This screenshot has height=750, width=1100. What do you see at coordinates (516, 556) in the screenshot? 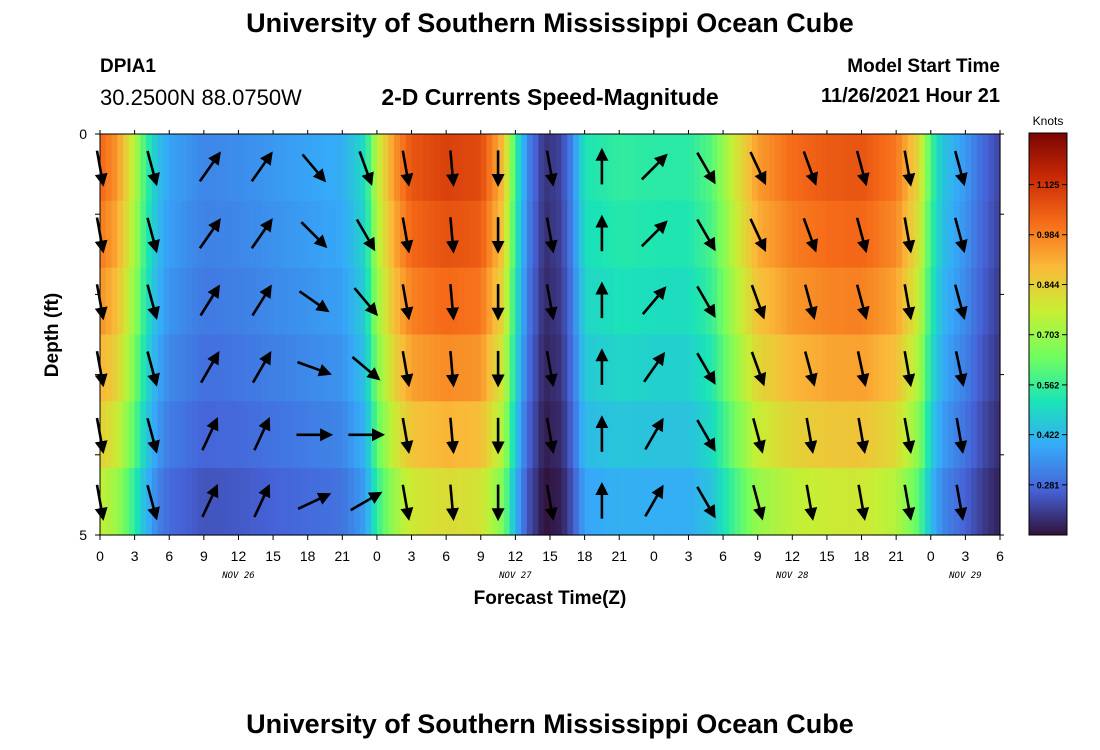
I see `x-tick-label: 12` at bounding box center [516, 556].